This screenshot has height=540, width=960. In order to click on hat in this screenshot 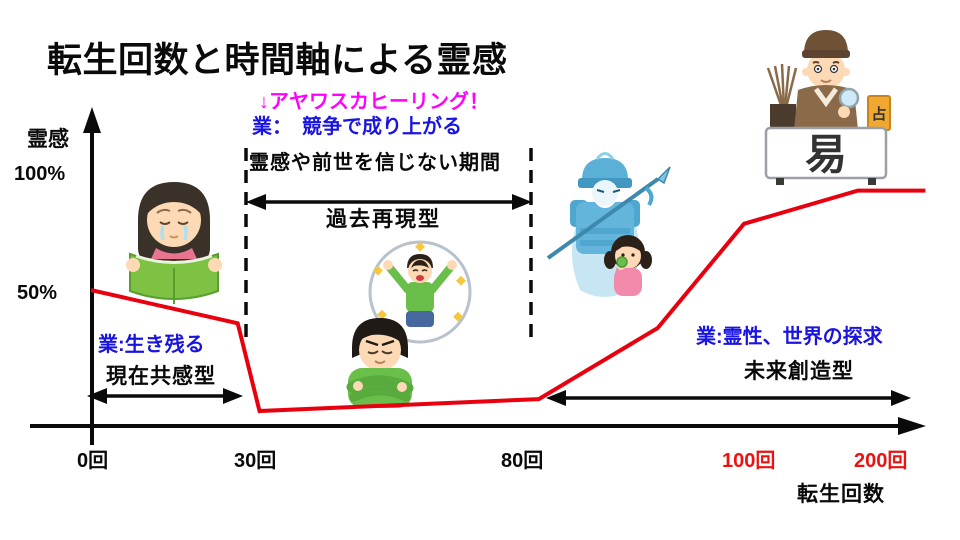, I will do `click(826, 42)`.